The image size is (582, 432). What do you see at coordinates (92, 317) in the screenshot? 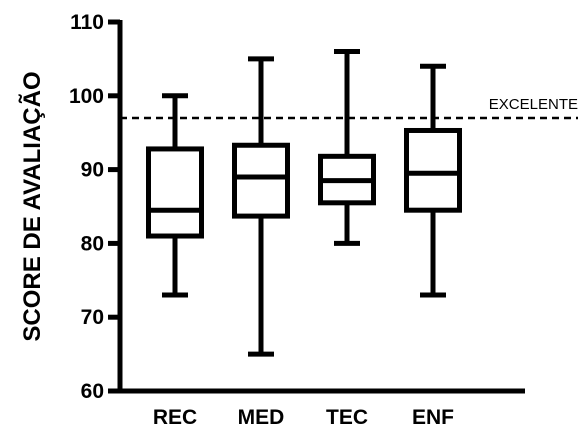
I see `y-tick-label: 70` at bounding box center [92, 317].